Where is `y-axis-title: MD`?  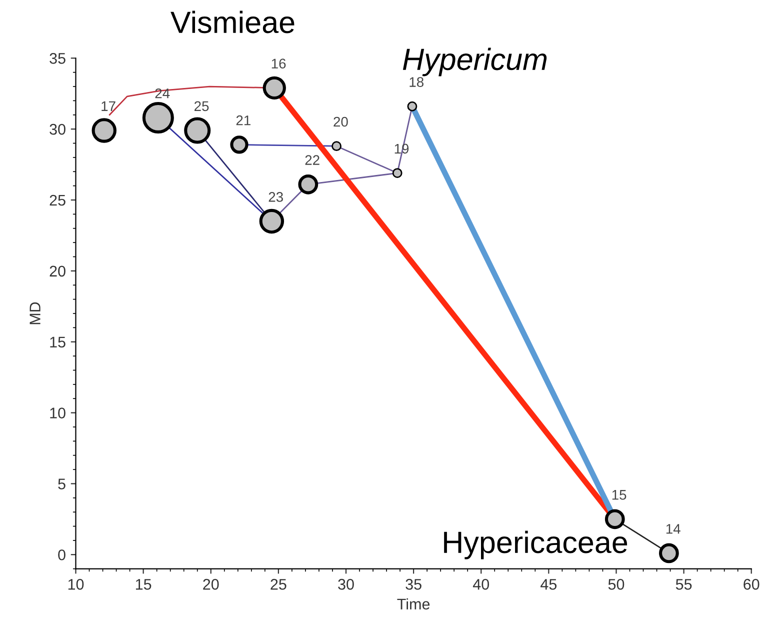
y-axis-title: MD is located at coordinates (35, 313).